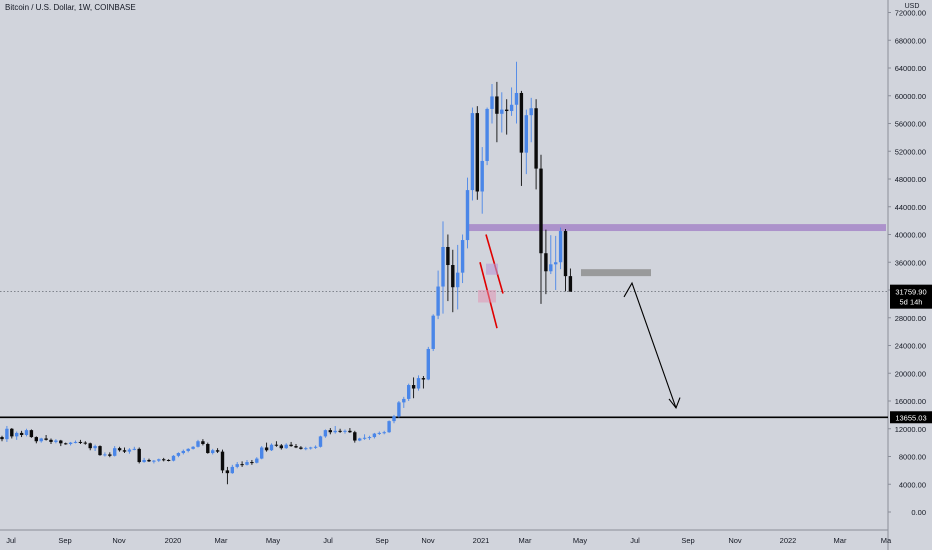 The height and width of the screenshot is (550, 932). Describe the element at coordinates (11, 540) in the screenshot. I see `x-tick-label: Jul` at that location.